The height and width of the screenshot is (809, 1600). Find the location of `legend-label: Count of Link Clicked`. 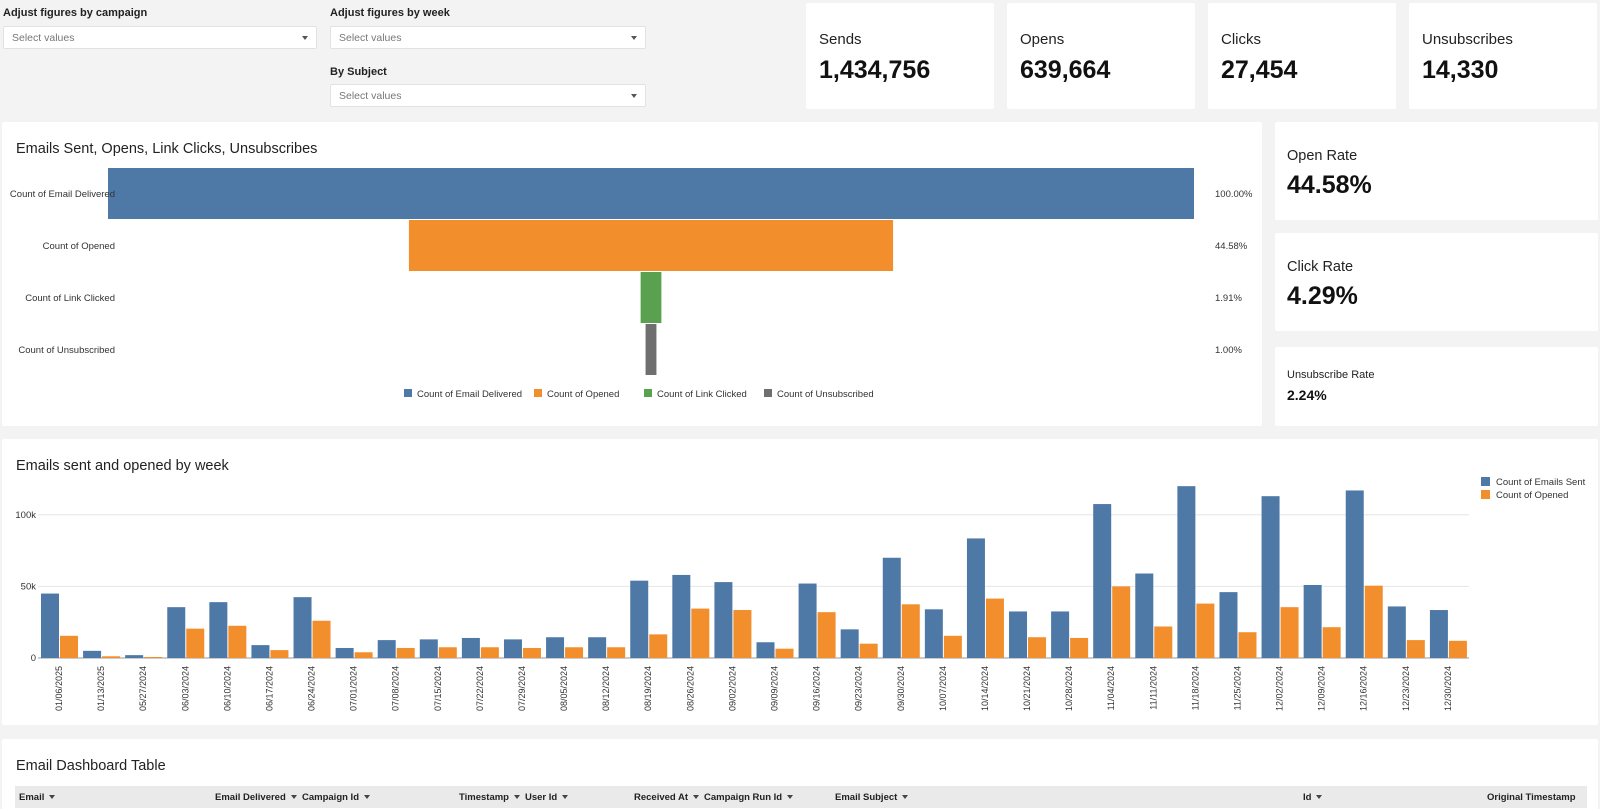

legend-label: Count of Link Clicked is located at coordinates (702, 394).